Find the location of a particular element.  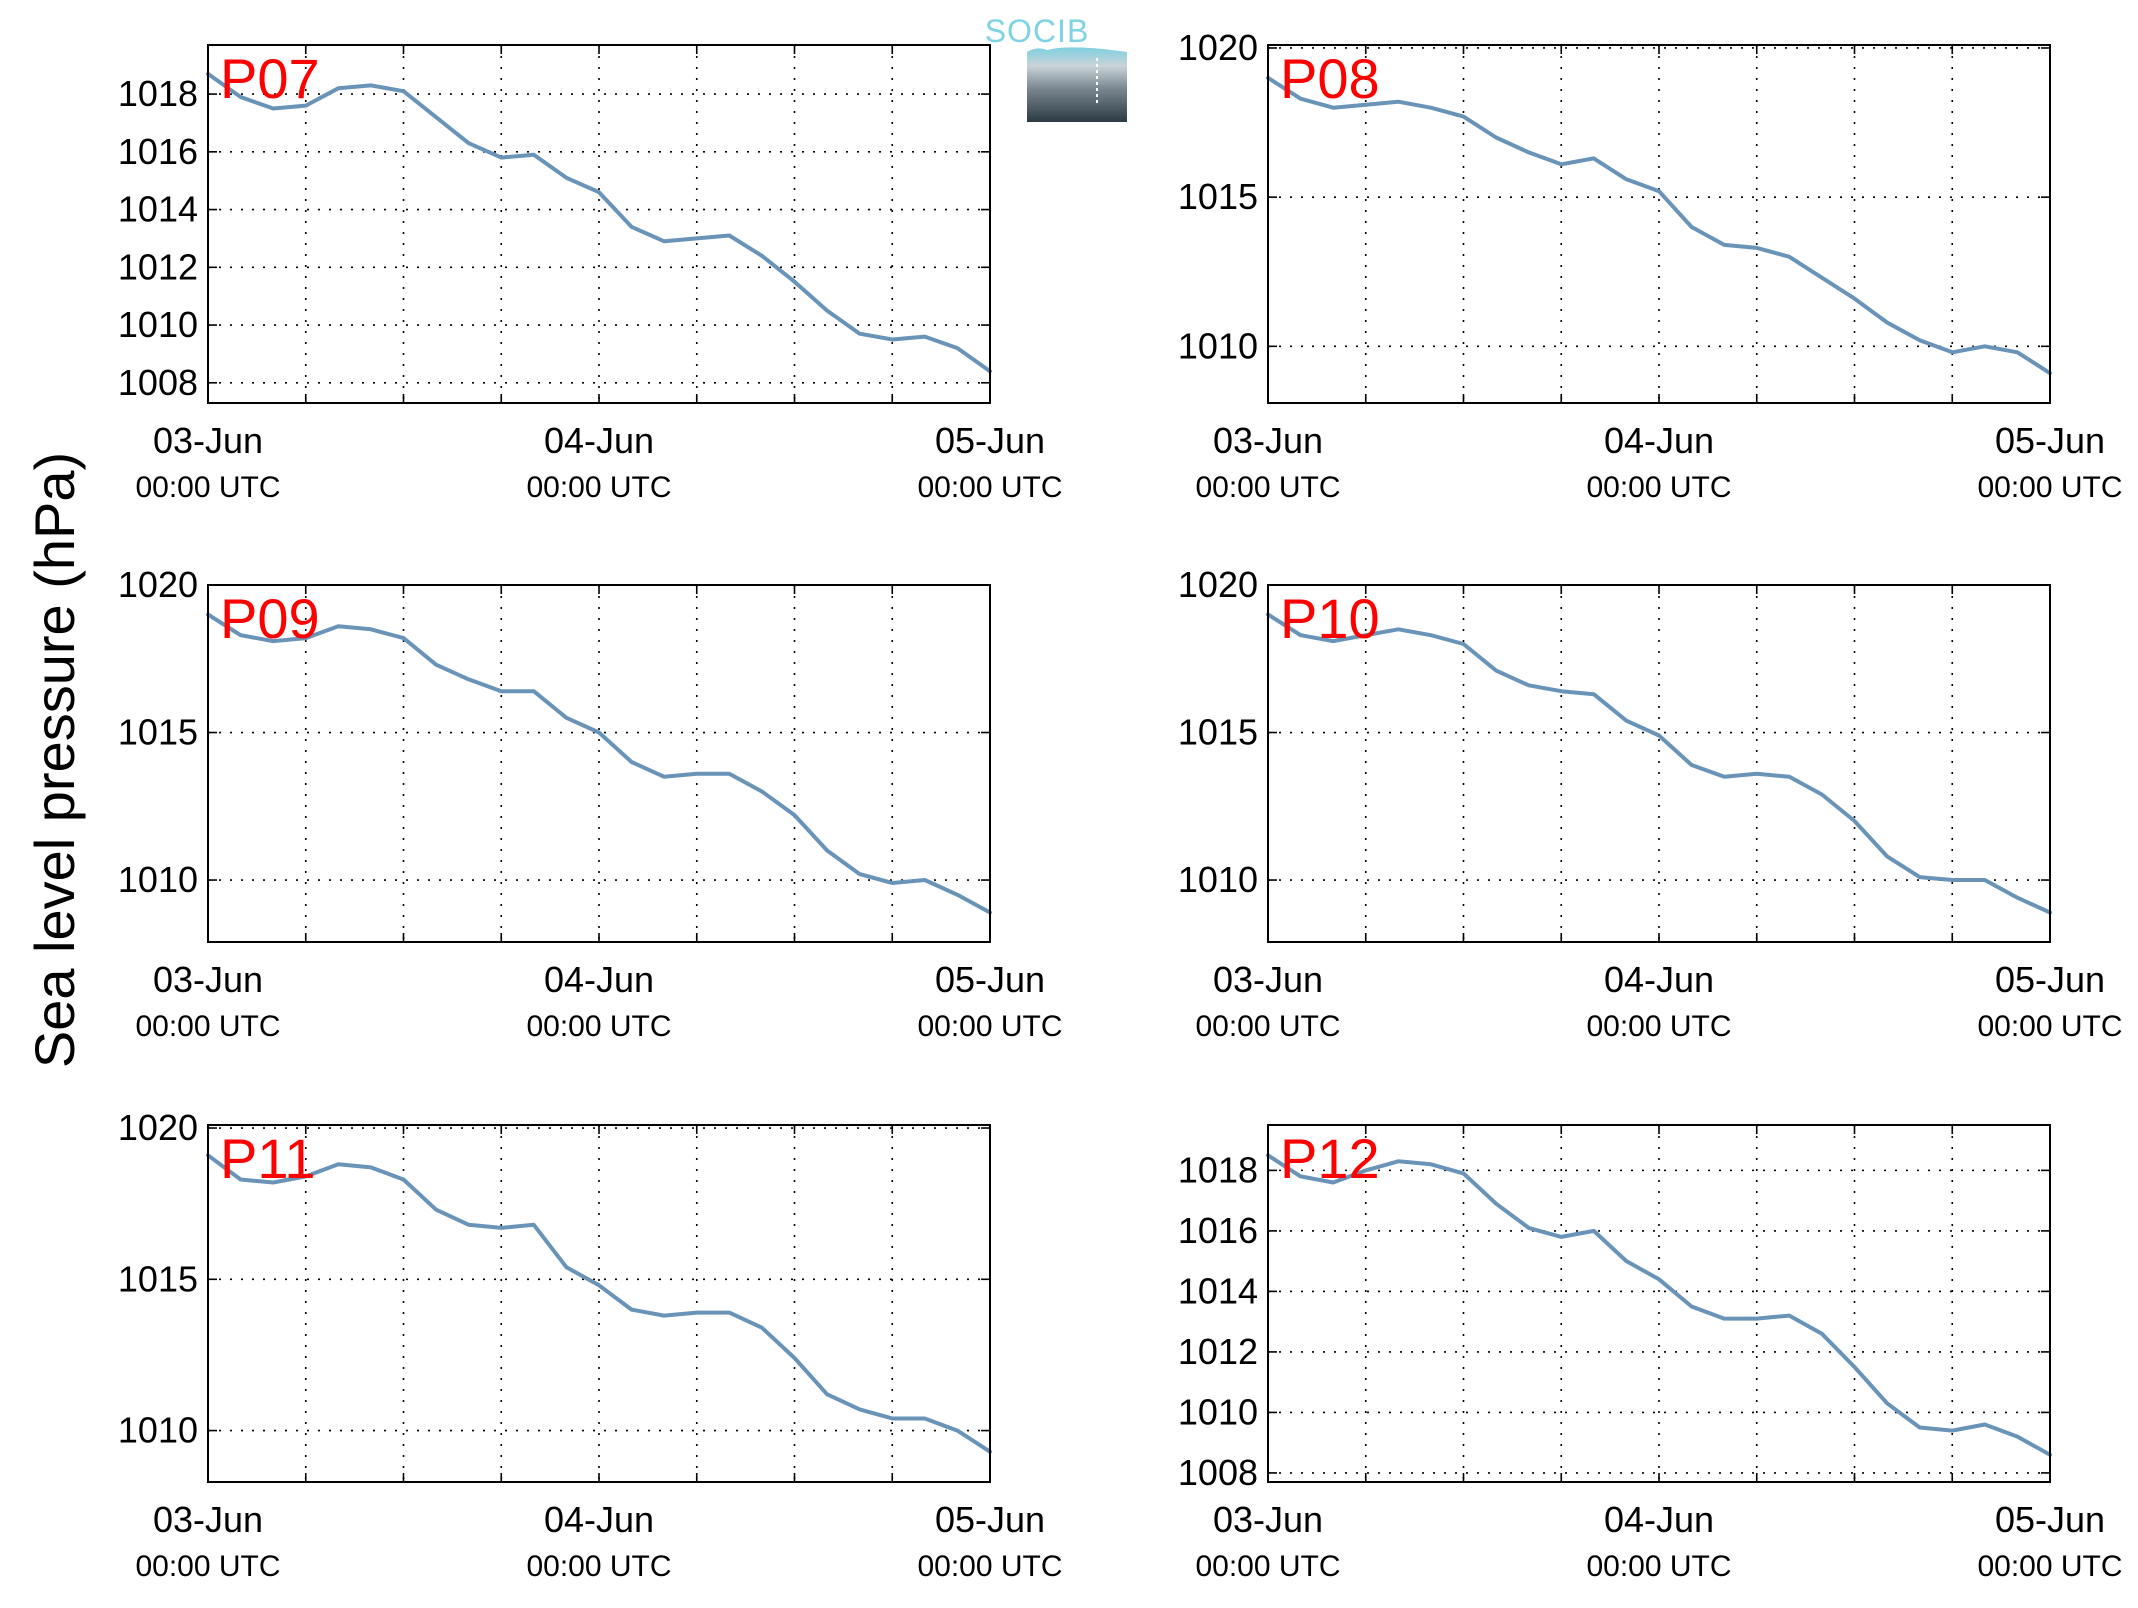

series-line-p11 is located at coordinates (599, 1303).